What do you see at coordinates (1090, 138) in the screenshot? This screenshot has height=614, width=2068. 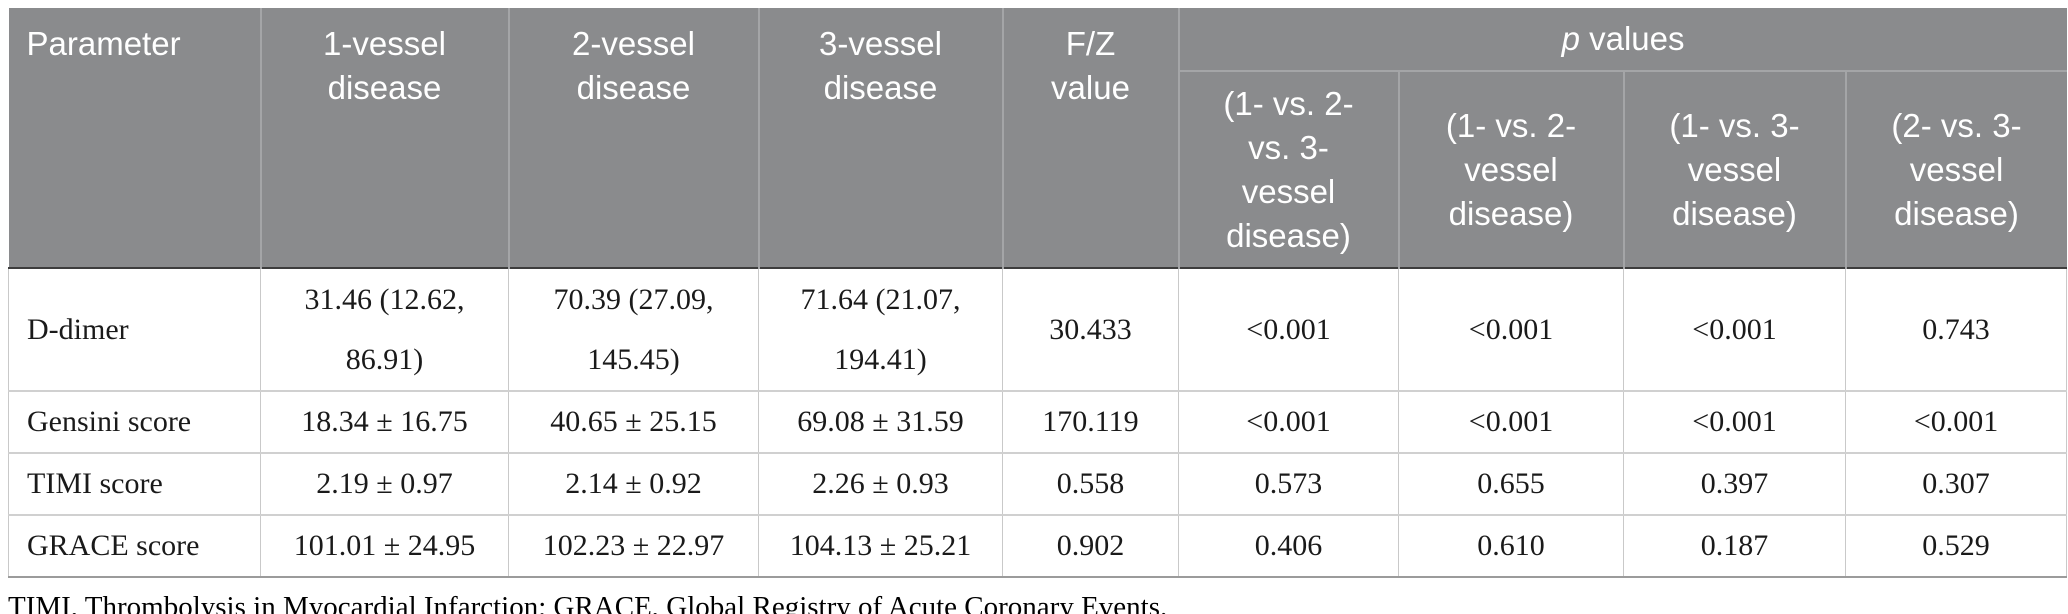 I see `col-header-fz-value: F/Z value` at bounding box center [1090, 138].